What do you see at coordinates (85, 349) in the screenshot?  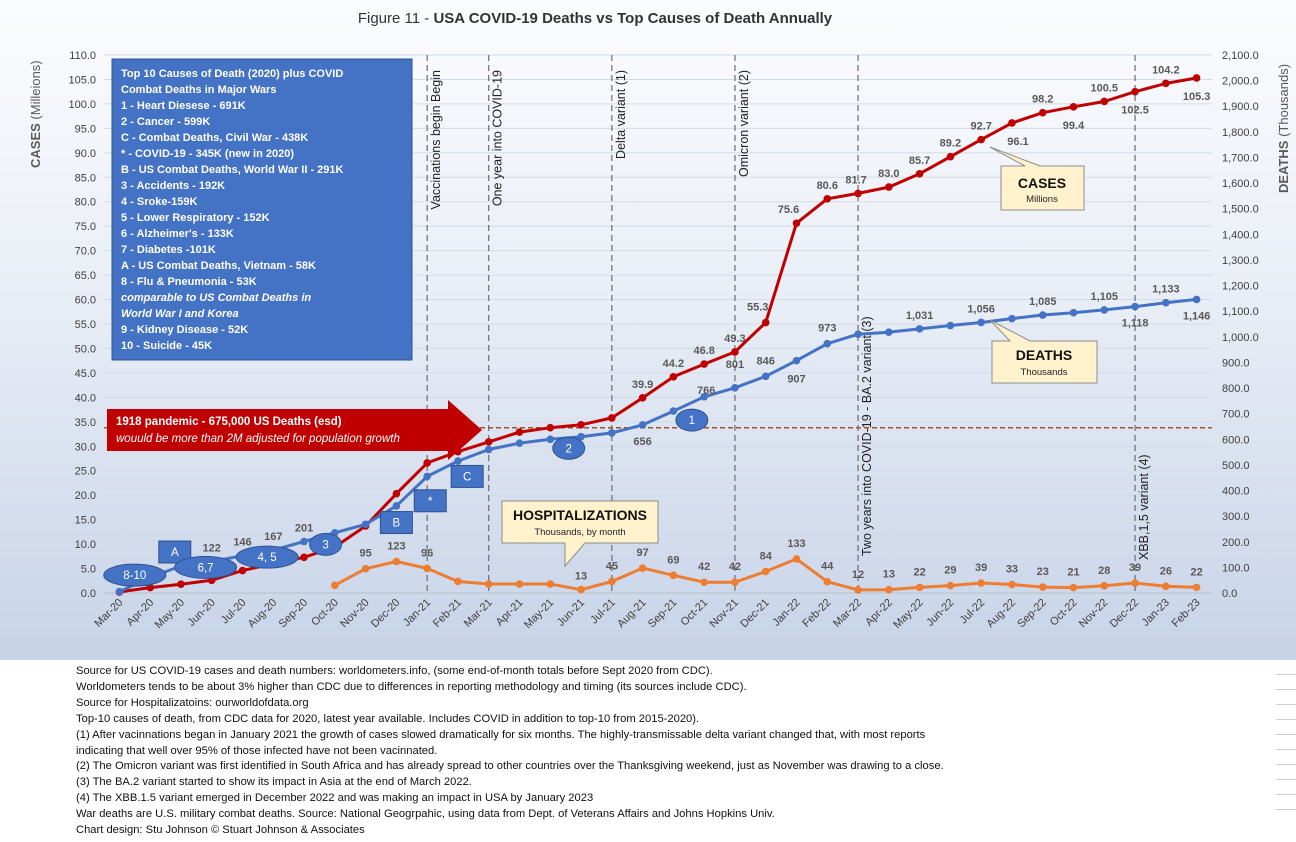 I see `y-left-tick-label: 50.0` at bounding box center [85, 349].